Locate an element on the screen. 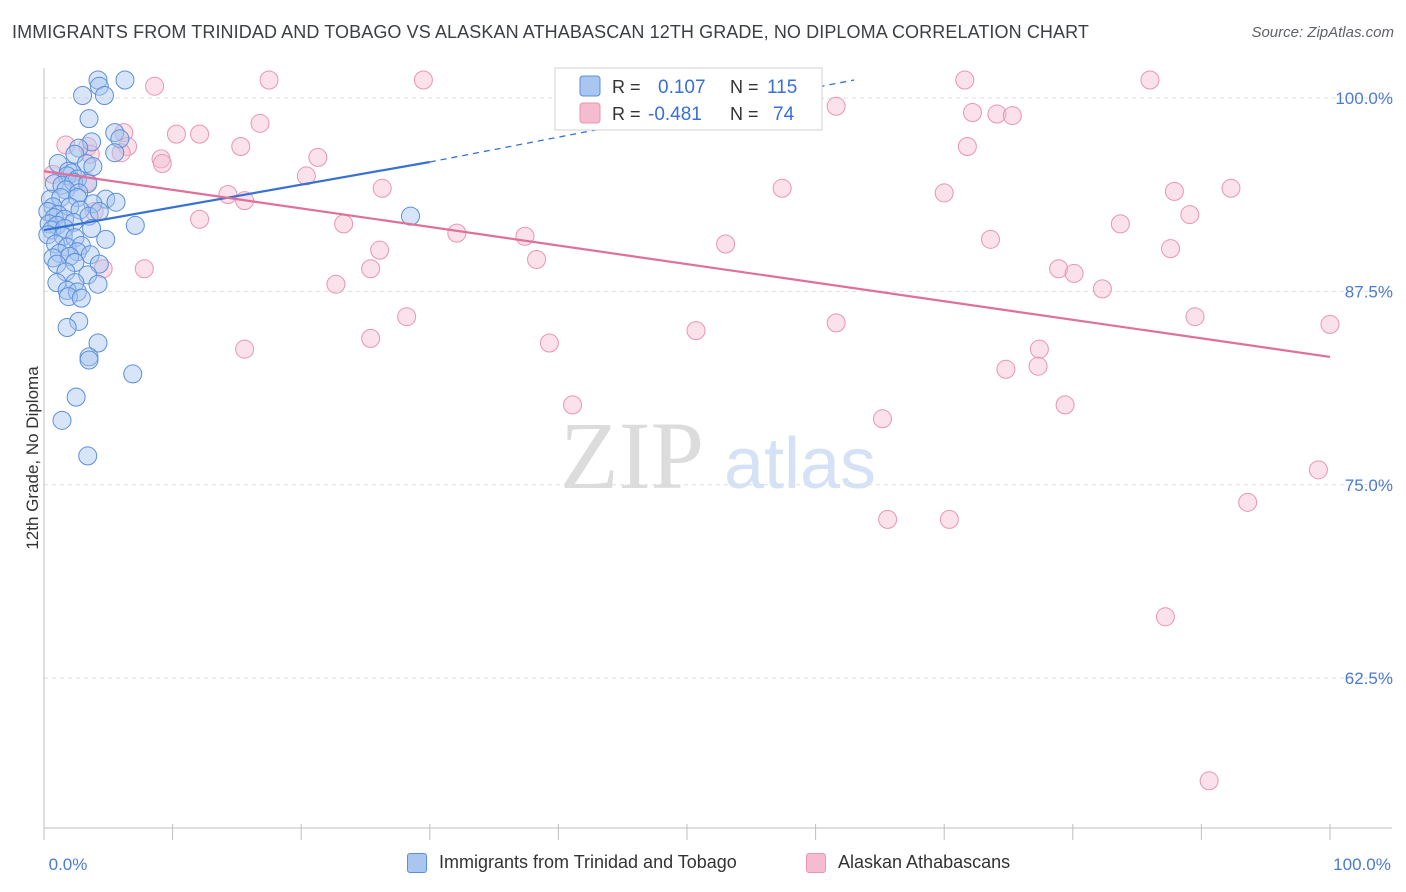 This screenshot has width=1406, height=892. legend-label-trinidad-tobago: Immigrants from Trinidad and Tobago is located at coordinates (588, 862).